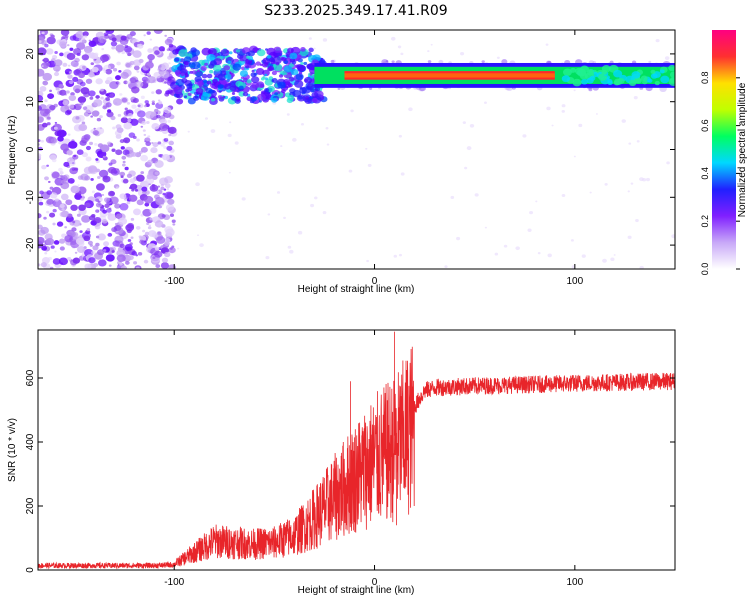 This screenshot has width=750, height=600. Describe the element at coordinates (636, 75) in the screenshot. I see `heatmap-ridge-end` at that location.